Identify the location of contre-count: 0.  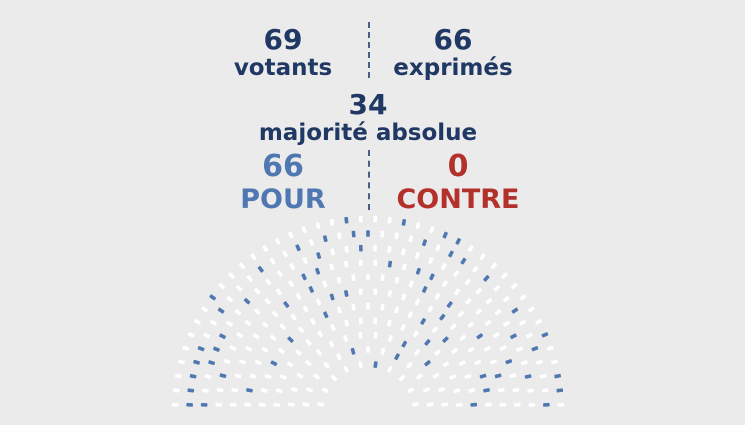
(458, 166).